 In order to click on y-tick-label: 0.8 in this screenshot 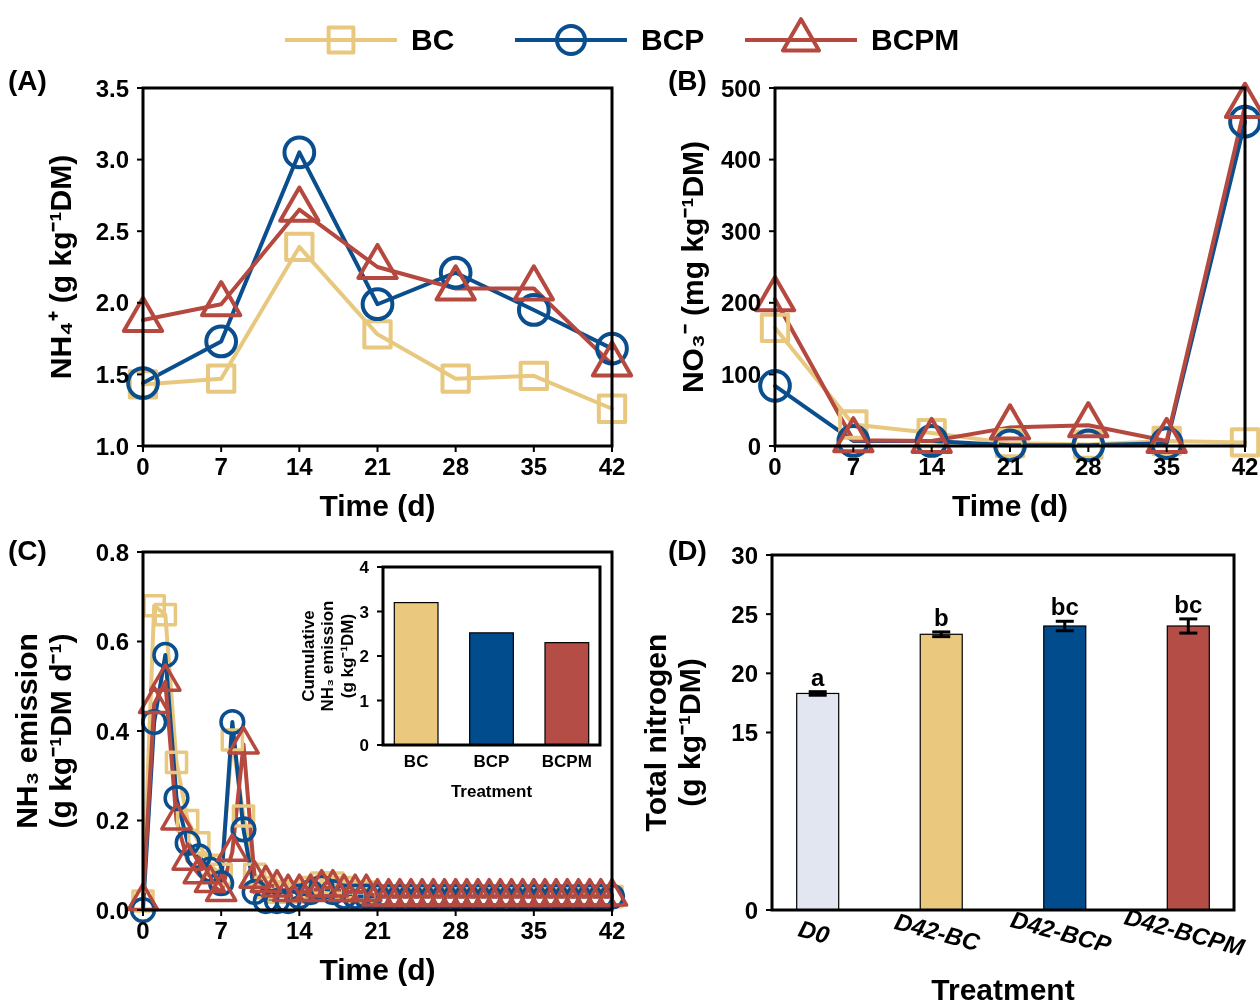, I will do `click(112, 552)`.